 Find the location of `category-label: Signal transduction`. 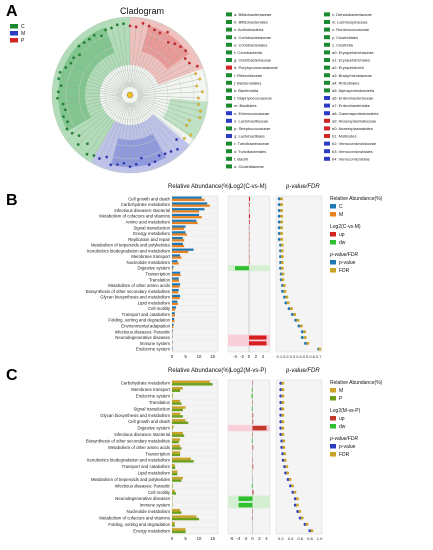

category-label: Signal transduction is located at coordinates (151, 408).